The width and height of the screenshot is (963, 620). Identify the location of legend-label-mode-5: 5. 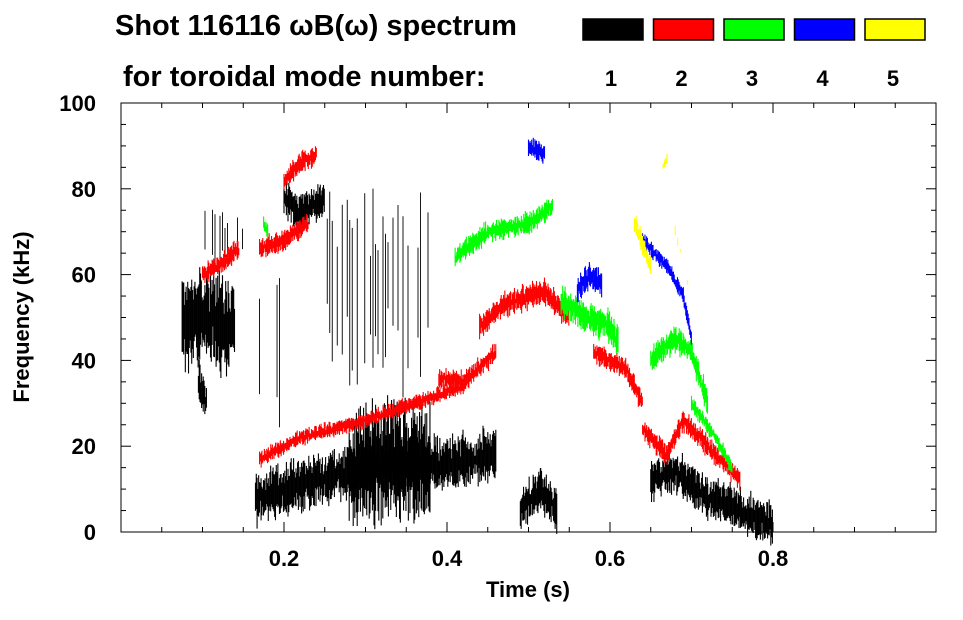
(893, 78).